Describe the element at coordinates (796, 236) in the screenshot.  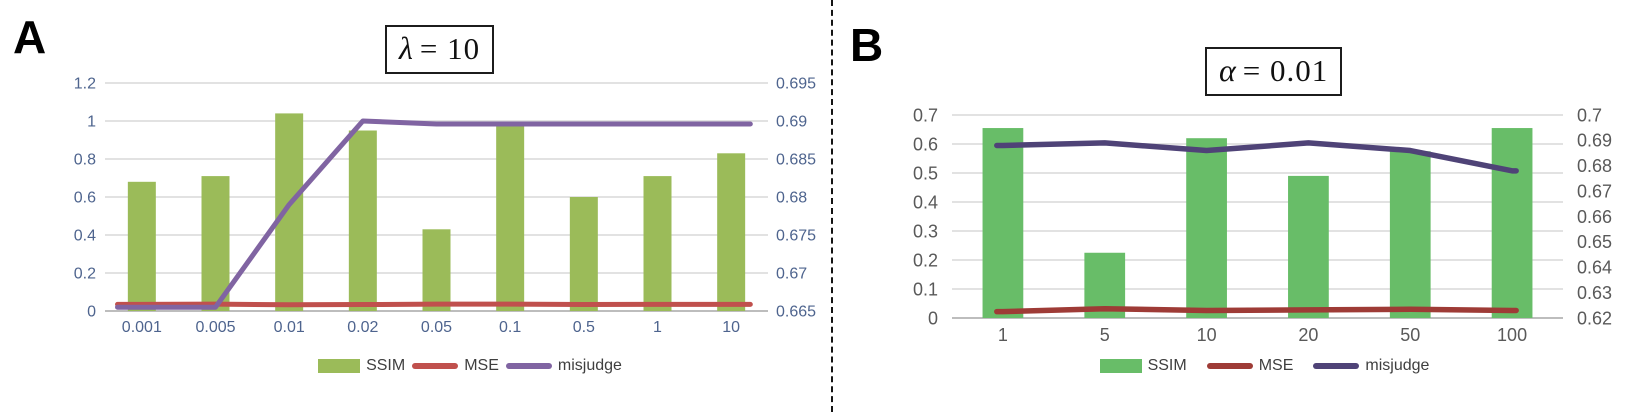
I see `svg-text: 0.675` at that location.